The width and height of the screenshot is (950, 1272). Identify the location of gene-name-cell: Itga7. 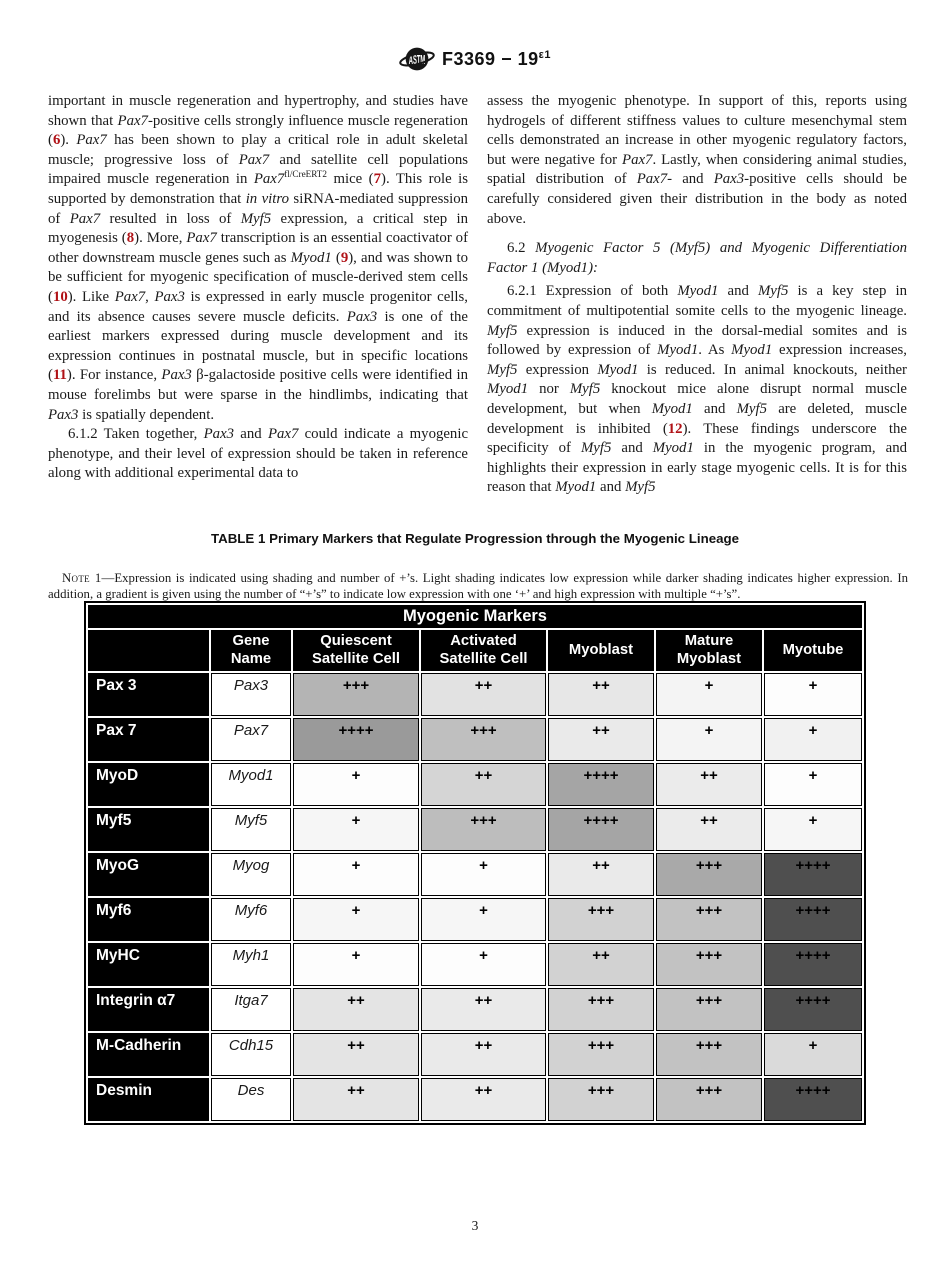
(251, 1009).